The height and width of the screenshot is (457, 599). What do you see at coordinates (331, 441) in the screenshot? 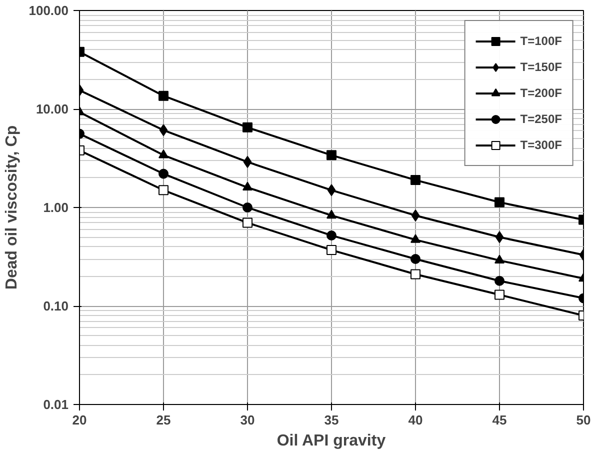
I see `x-axis-title: Oil API gravity` at bounding box center [331, 441].